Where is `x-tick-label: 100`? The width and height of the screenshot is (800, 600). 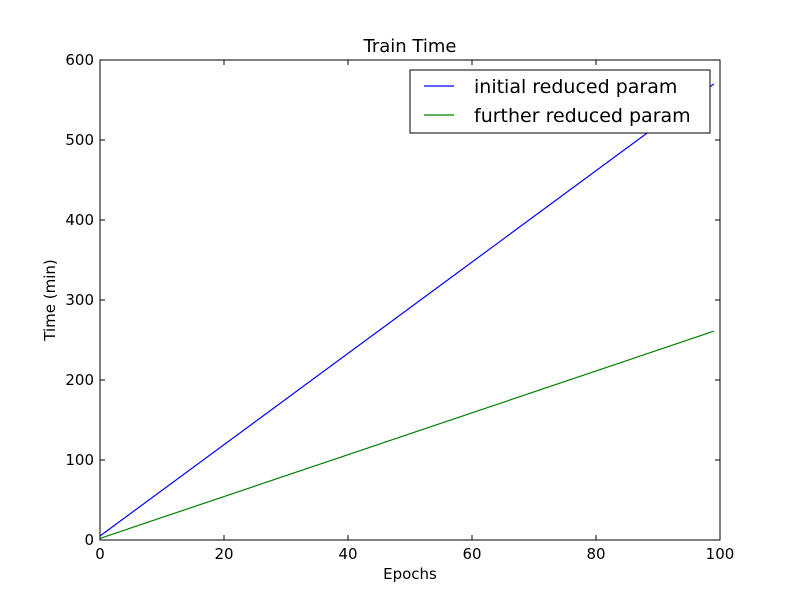
x-tick-label: 100 is located at coordinates (720, 554).